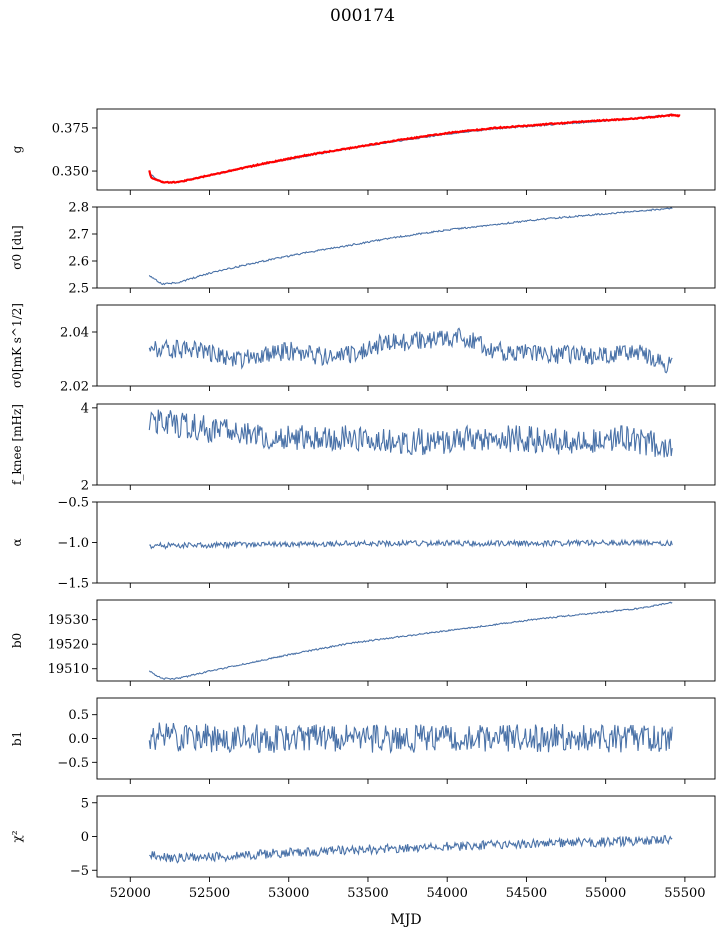 The height and width of the screenshot is (936, 725). Describe the element at coordinates (79, 871) in the screenshot. I see `y-tick-label: −5` at that location.